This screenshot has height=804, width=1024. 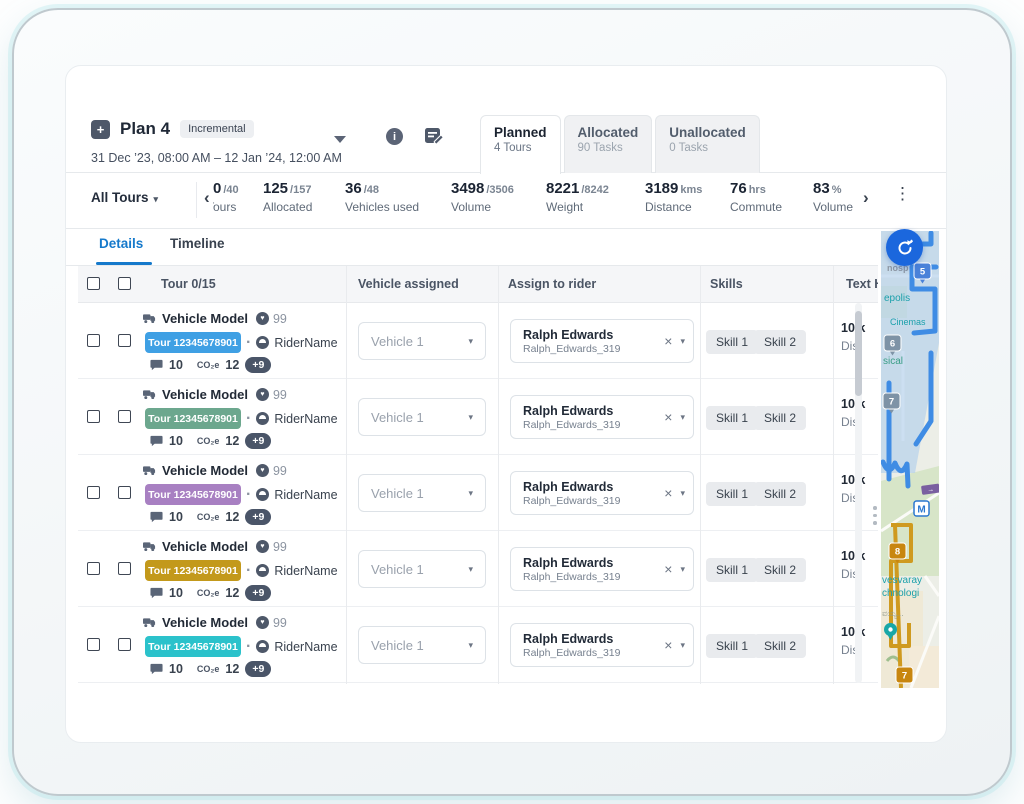 What do you see at coordinates (340, 139) in the screenshot?
I see `plan-caret-down-icon` at bounding box center [340, 139].